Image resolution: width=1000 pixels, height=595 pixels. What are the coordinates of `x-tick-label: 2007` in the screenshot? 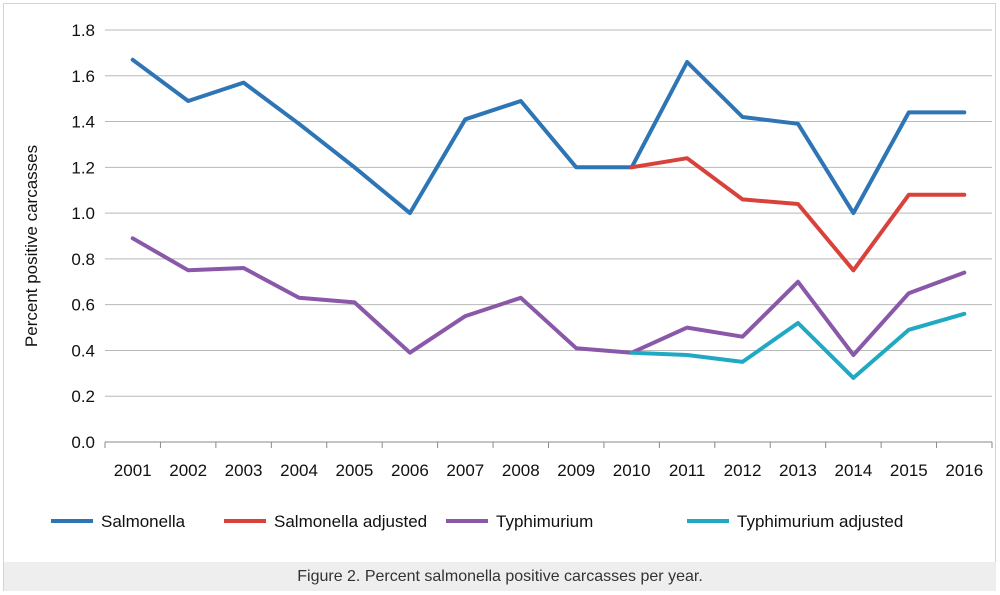 It's located at (465, 470).